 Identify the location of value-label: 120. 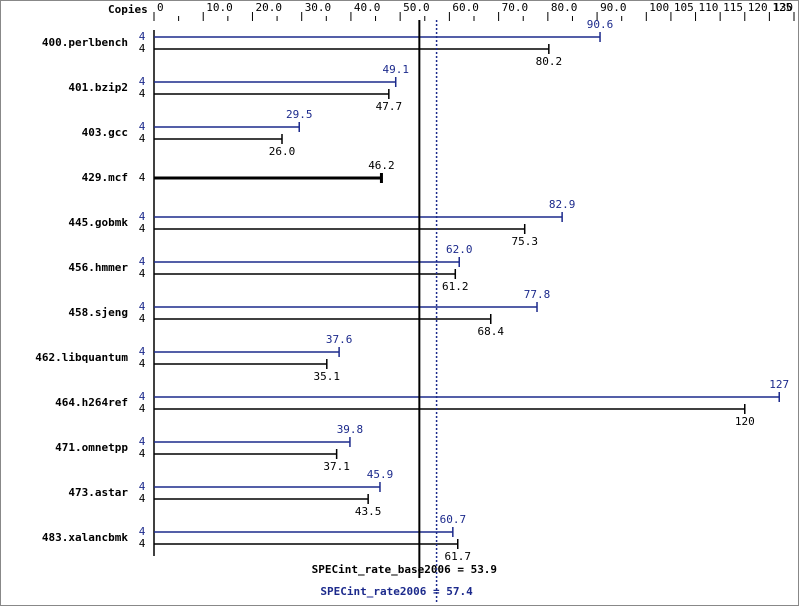
(745, 421).